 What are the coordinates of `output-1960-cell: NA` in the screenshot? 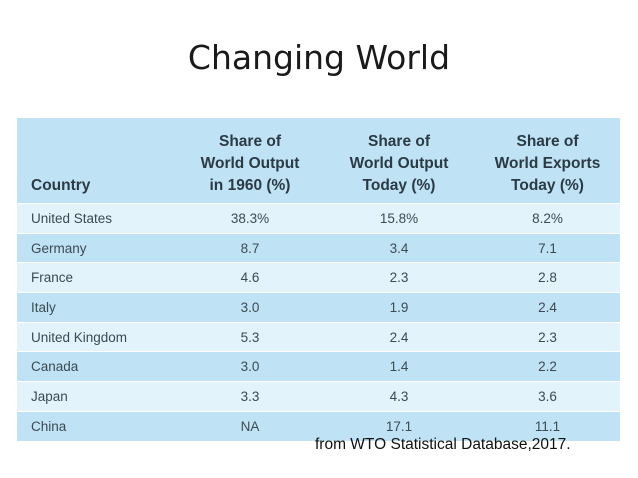 It's located at (250, 425).